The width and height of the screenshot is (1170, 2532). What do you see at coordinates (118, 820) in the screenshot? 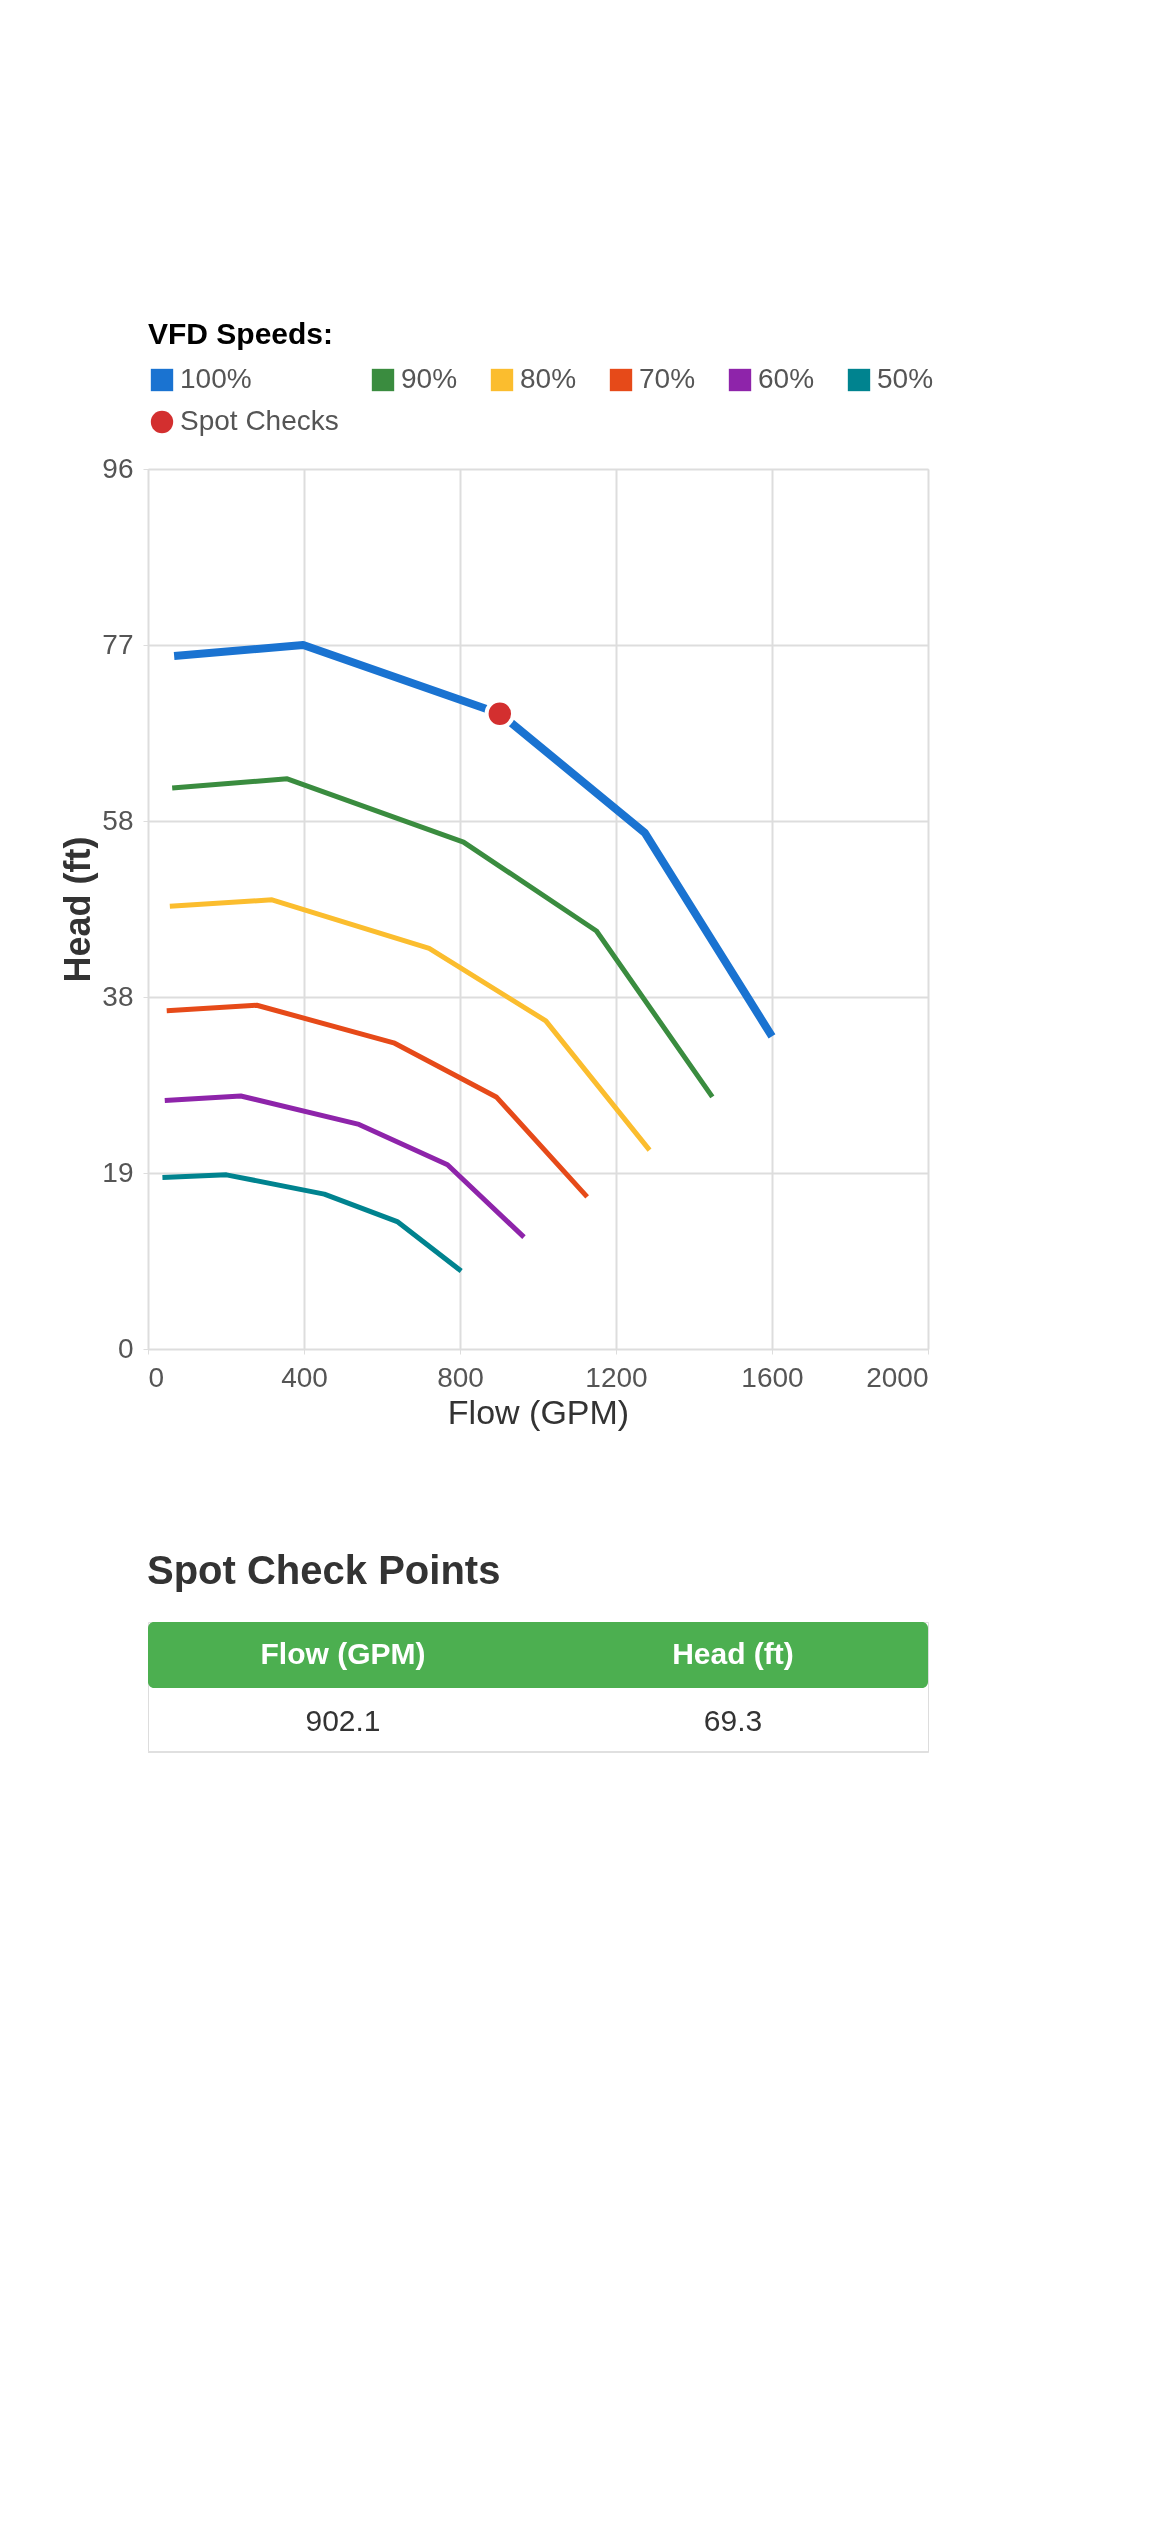
I see `y-tick-label: 58` at bounding box center [118, 820].